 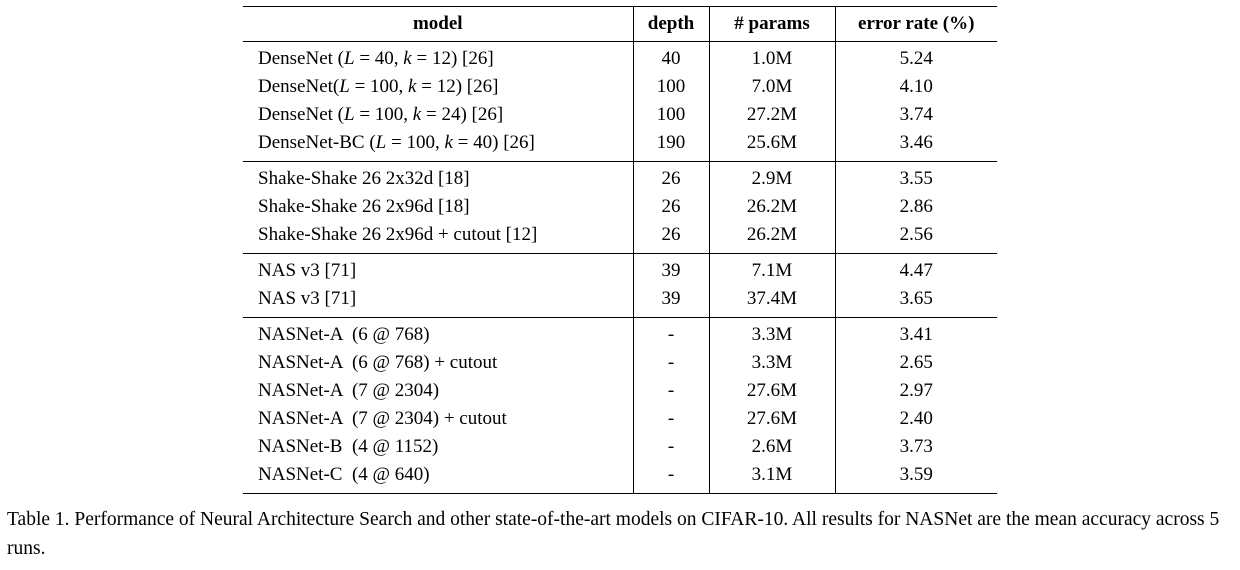 I want to click on table-row: NAS v3 [71] 39 7.1M 4.47, so click(x=620, y=269).